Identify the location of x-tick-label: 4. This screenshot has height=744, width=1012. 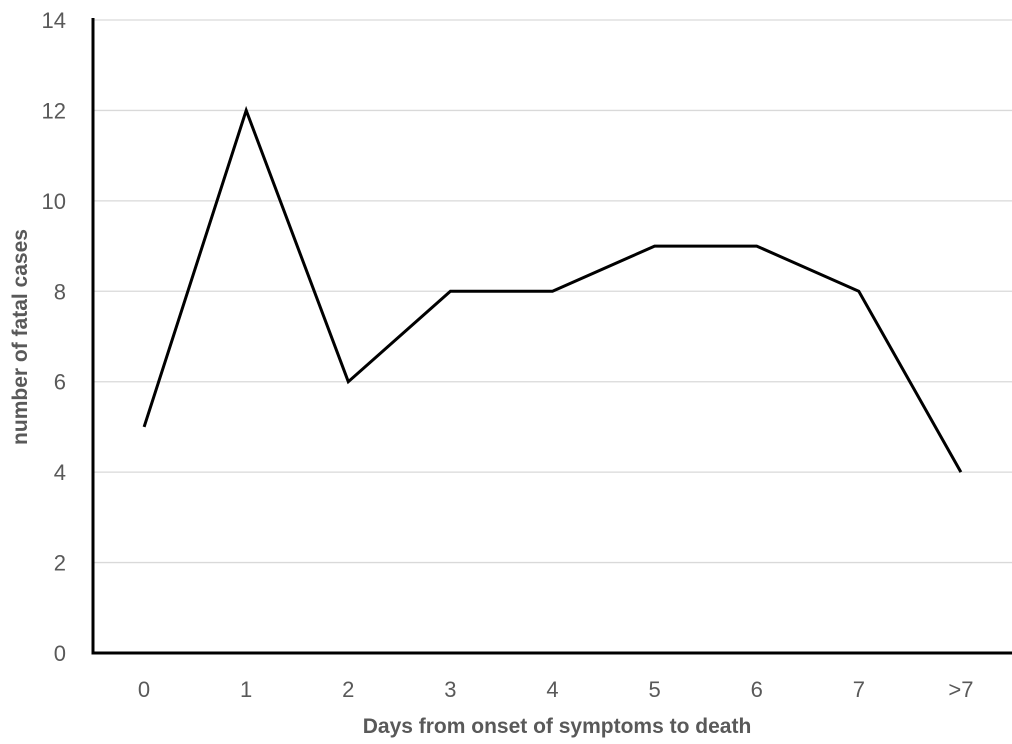
(552, 689).